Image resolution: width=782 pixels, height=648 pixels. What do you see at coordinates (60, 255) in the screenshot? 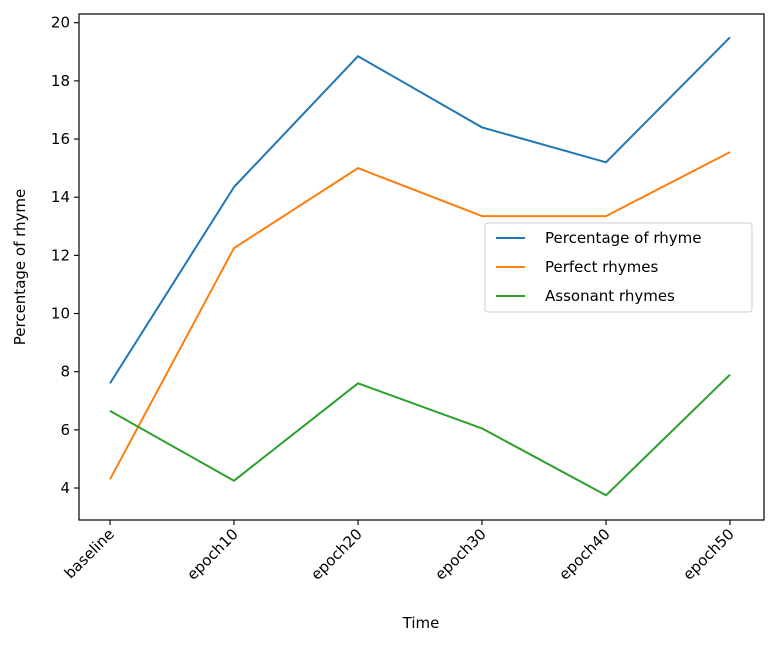
I see `y-tick-label: 12` at bounding box center [60, 255].